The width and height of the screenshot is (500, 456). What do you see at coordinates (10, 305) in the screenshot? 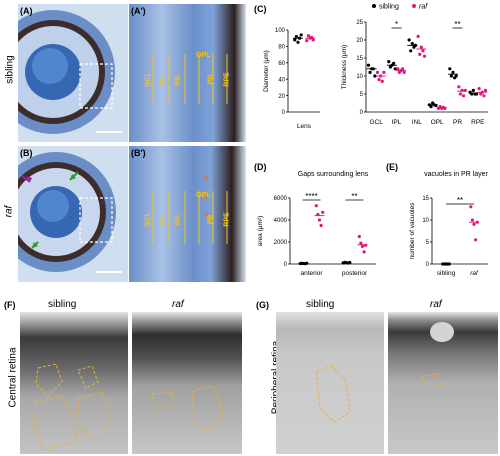
I see `panel-label-f: (F)` at bounding box center [10, 305].